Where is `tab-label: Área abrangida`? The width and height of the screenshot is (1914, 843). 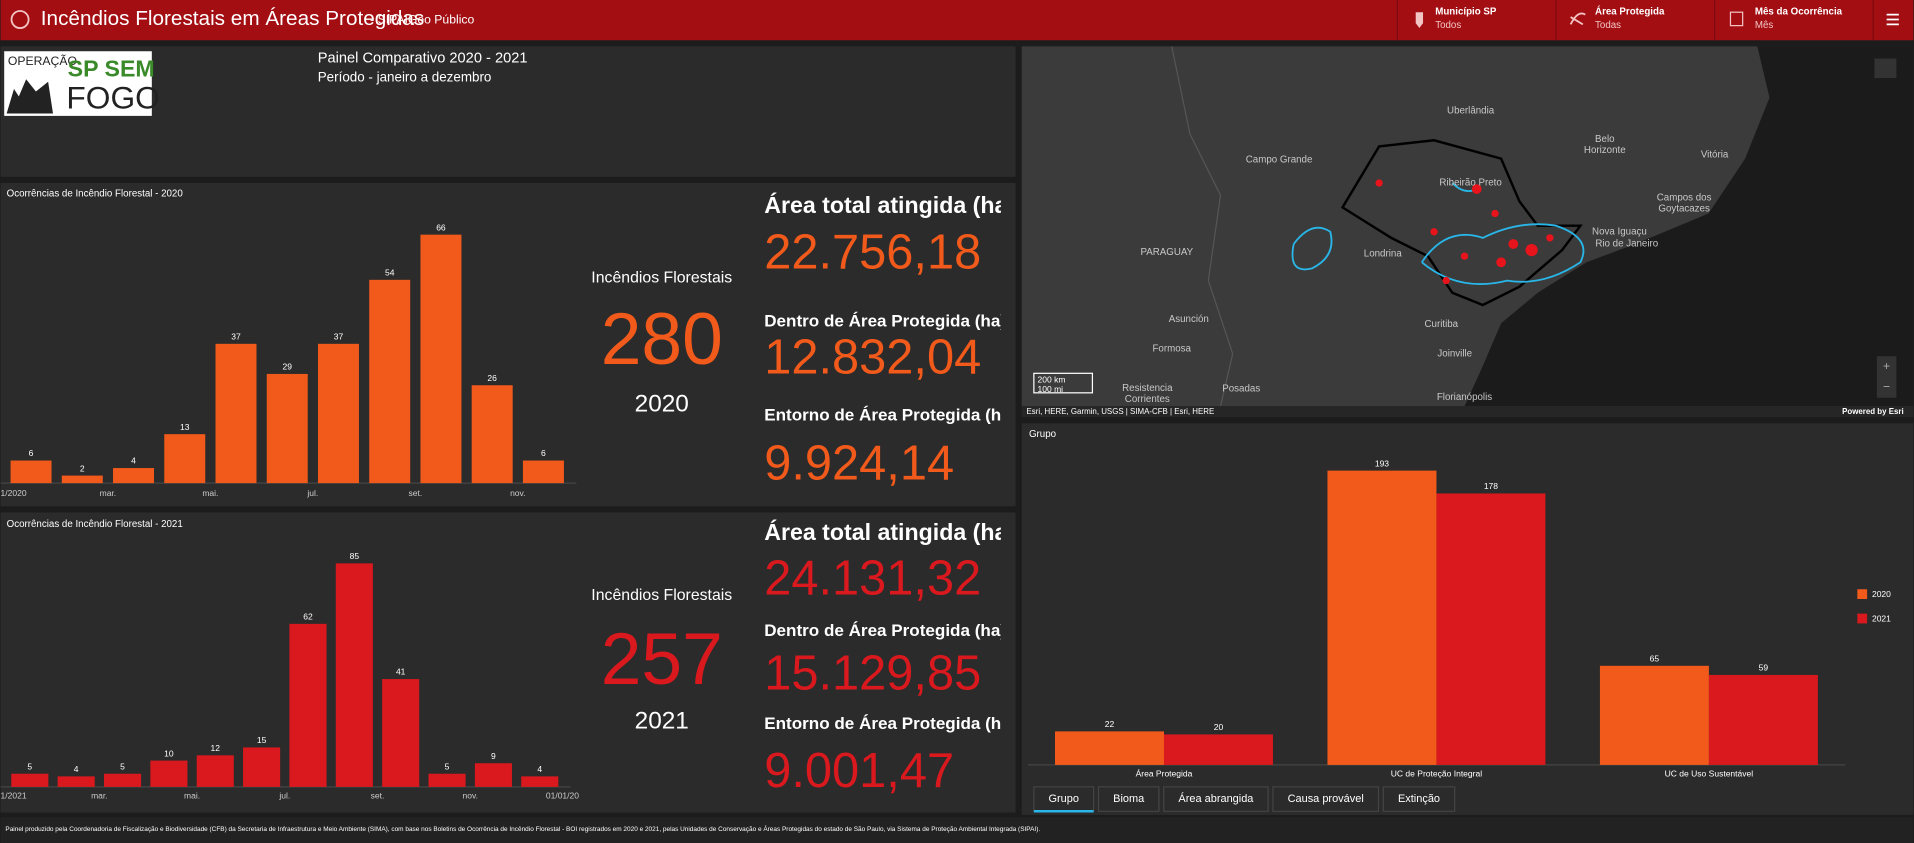
tab-label: Área abrangida is located at coordinates (1216, 798).